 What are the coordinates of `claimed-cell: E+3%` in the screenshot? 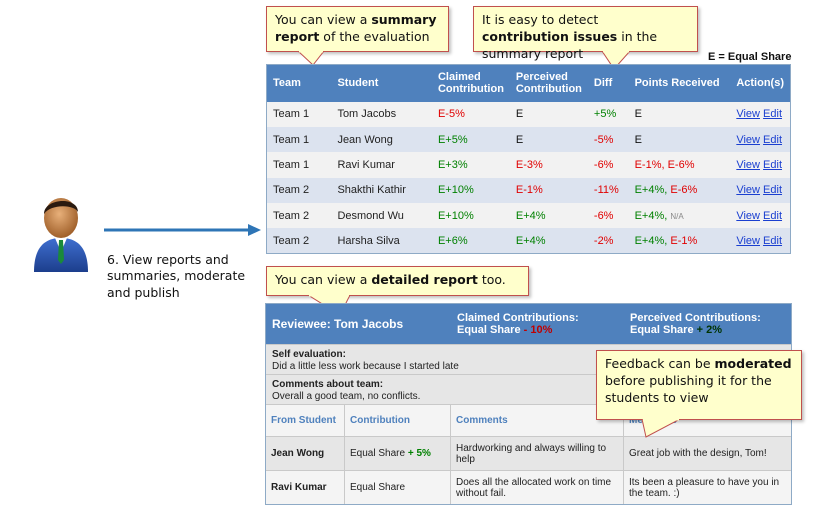 It's located at (470, 165).